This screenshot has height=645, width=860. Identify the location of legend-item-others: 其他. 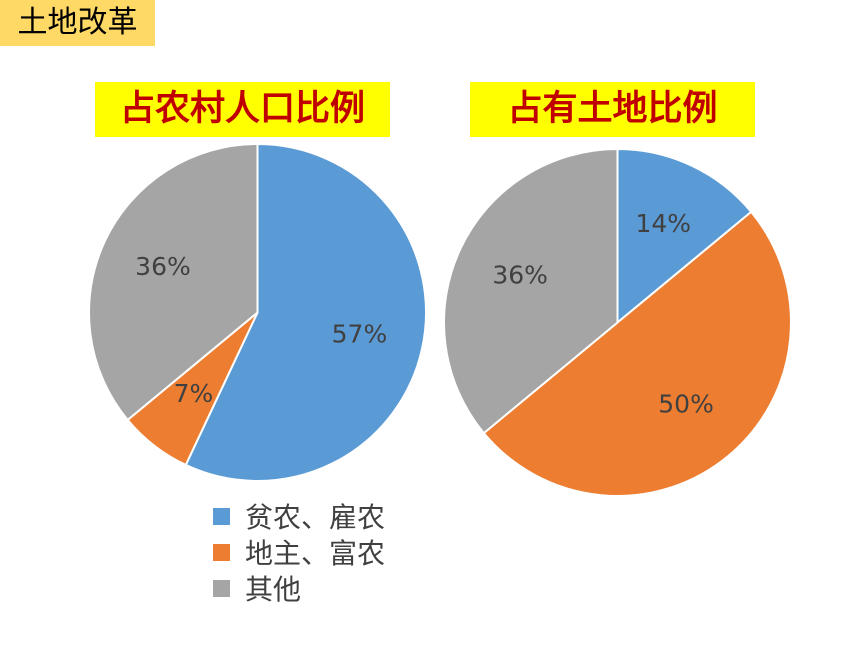
(299, 588).